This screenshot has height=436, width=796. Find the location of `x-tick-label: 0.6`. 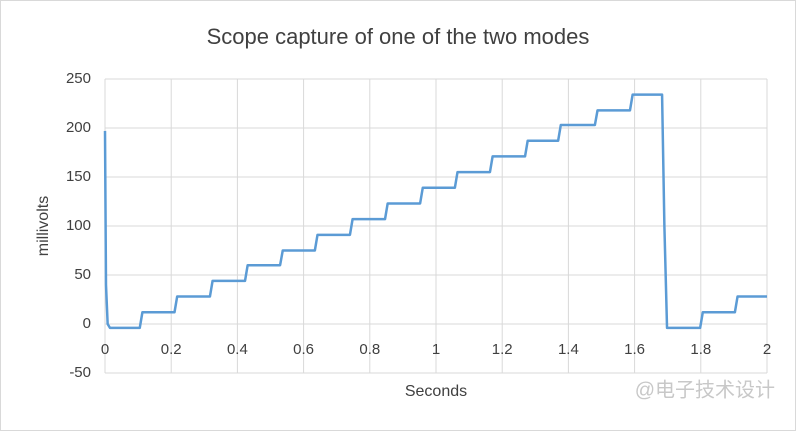

x-tick-label: 0.6 is located at coordinates (303, 349).